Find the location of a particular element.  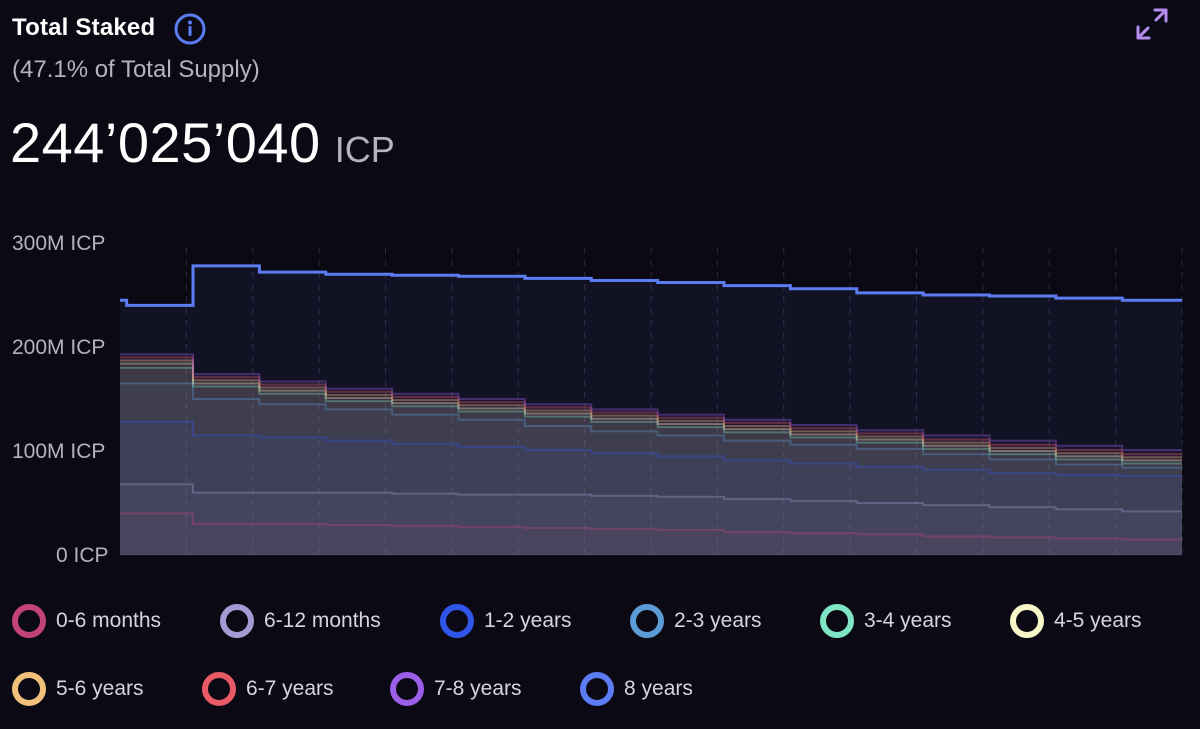

legend-item: 3-4 years is located at coordinates (886, 621).